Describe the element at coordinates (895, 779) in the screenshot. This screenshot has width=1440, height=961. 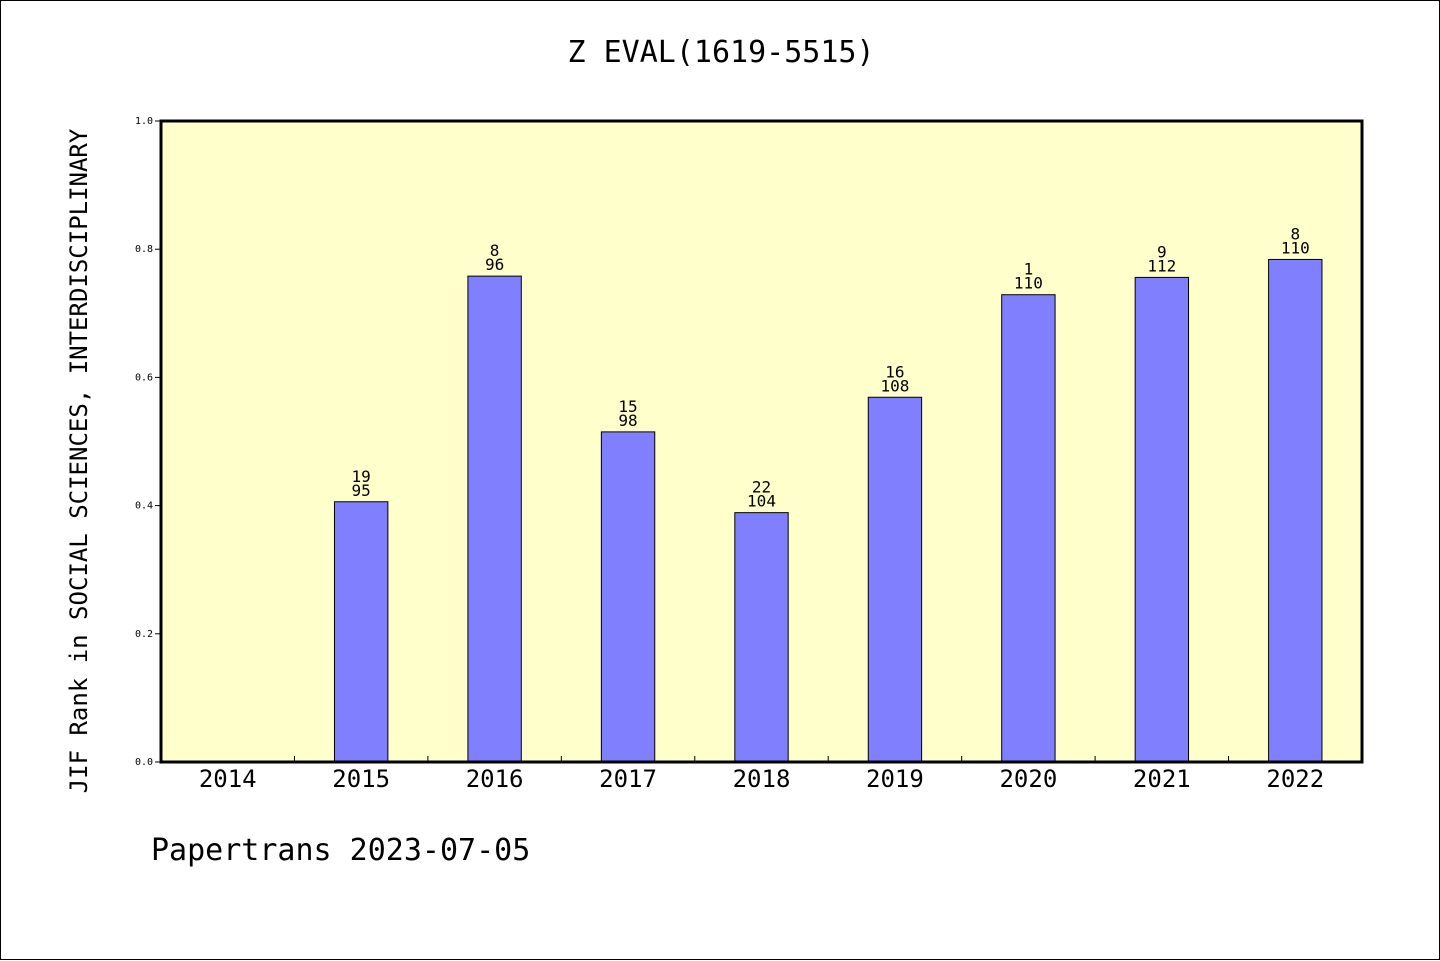
I see `x-tick-label: 2019` at that location.